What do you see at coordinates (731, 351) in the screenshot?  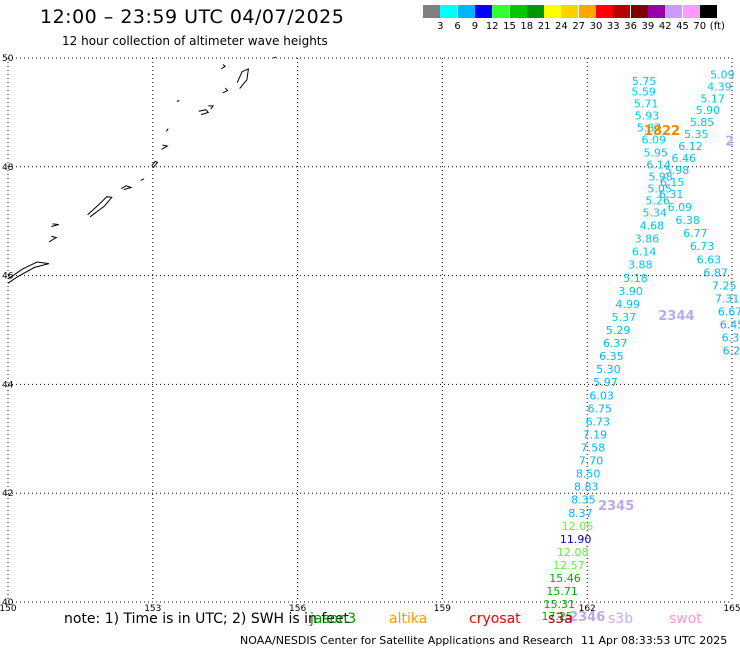 I see `wave-height-label: 6.29` at bounding box center [731, 351].